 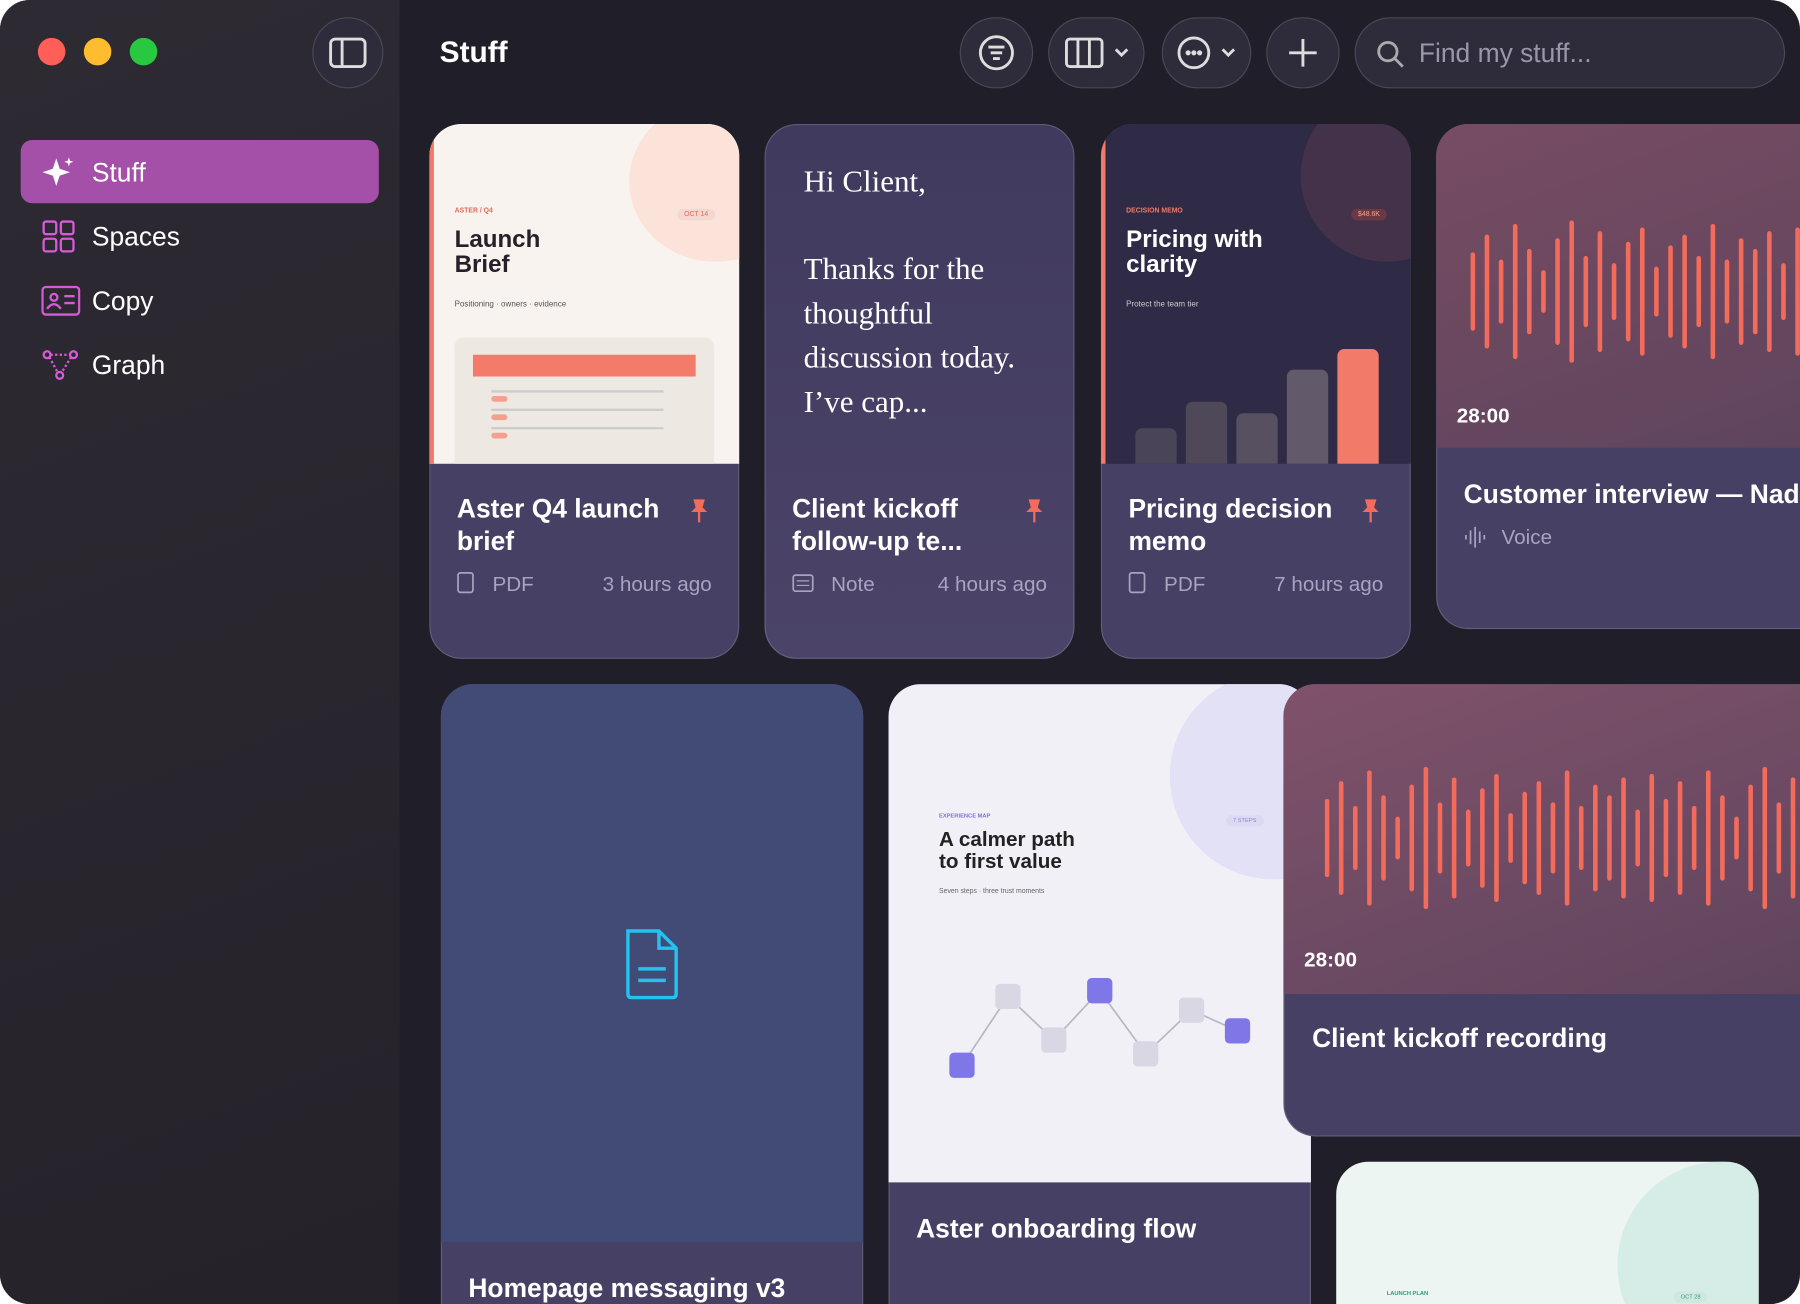 I want to click on card-title: Aster onboarding flow, so click(x=1056, y=1228).